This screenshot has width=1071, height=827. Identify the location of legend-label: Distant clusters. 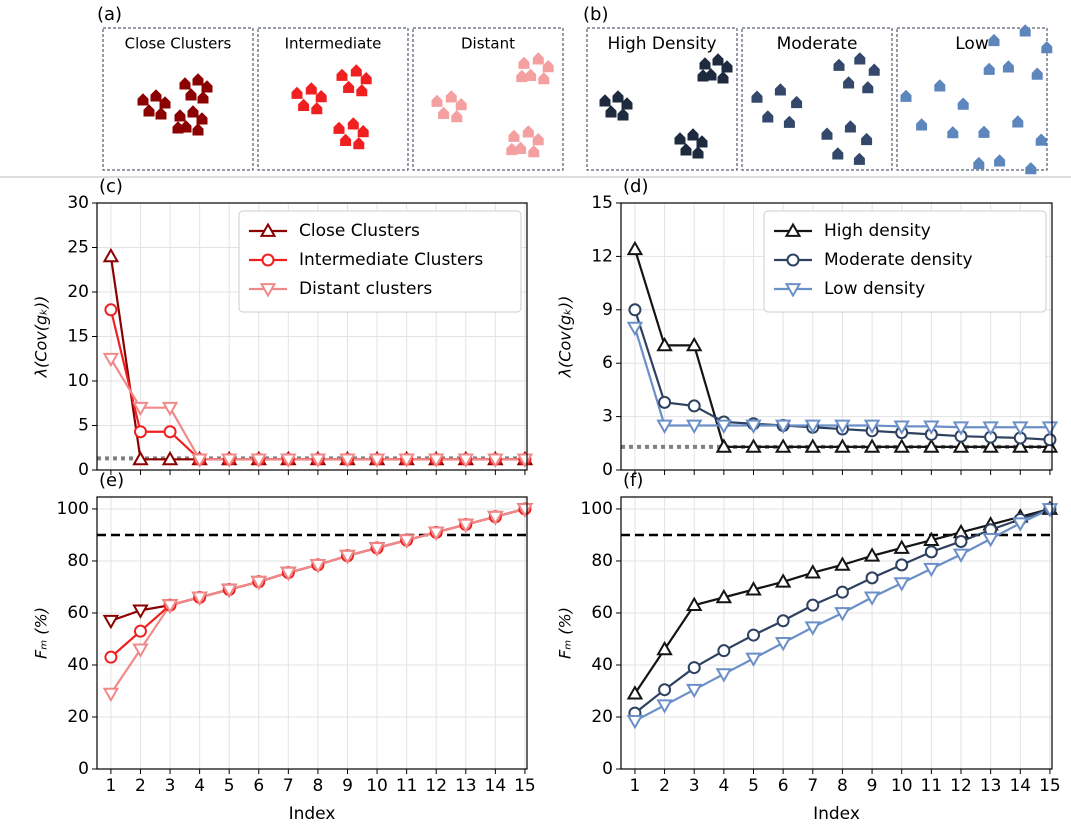
(365, 289).